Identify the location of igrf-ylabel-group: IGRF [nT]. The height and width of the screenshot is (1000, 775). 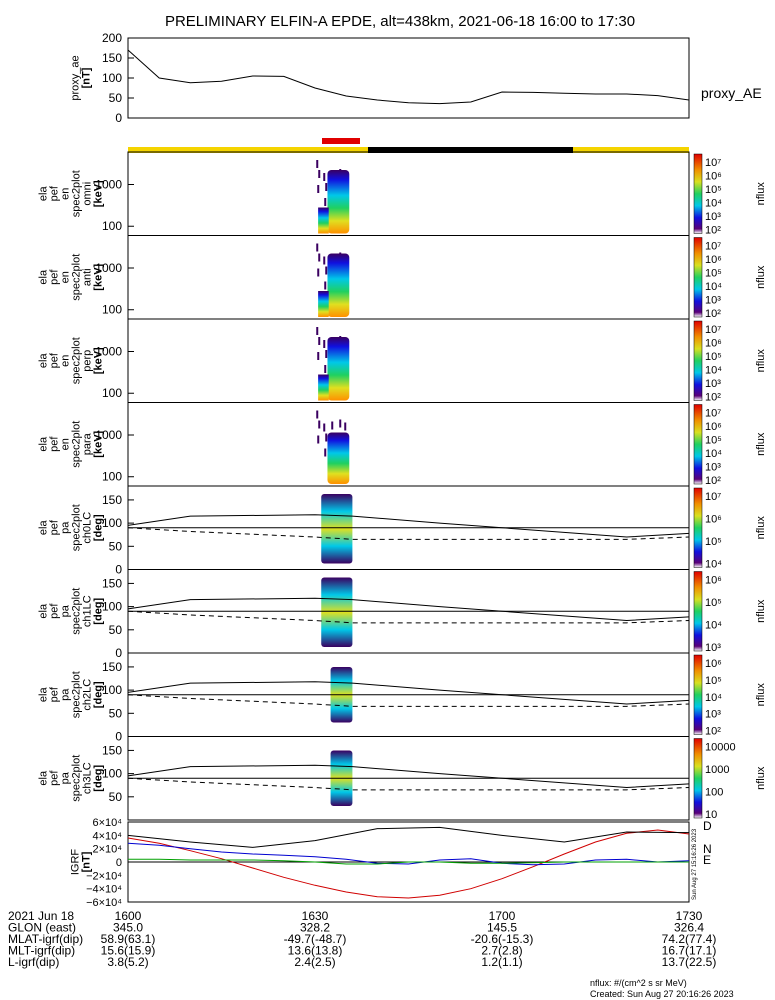
(81, 862).